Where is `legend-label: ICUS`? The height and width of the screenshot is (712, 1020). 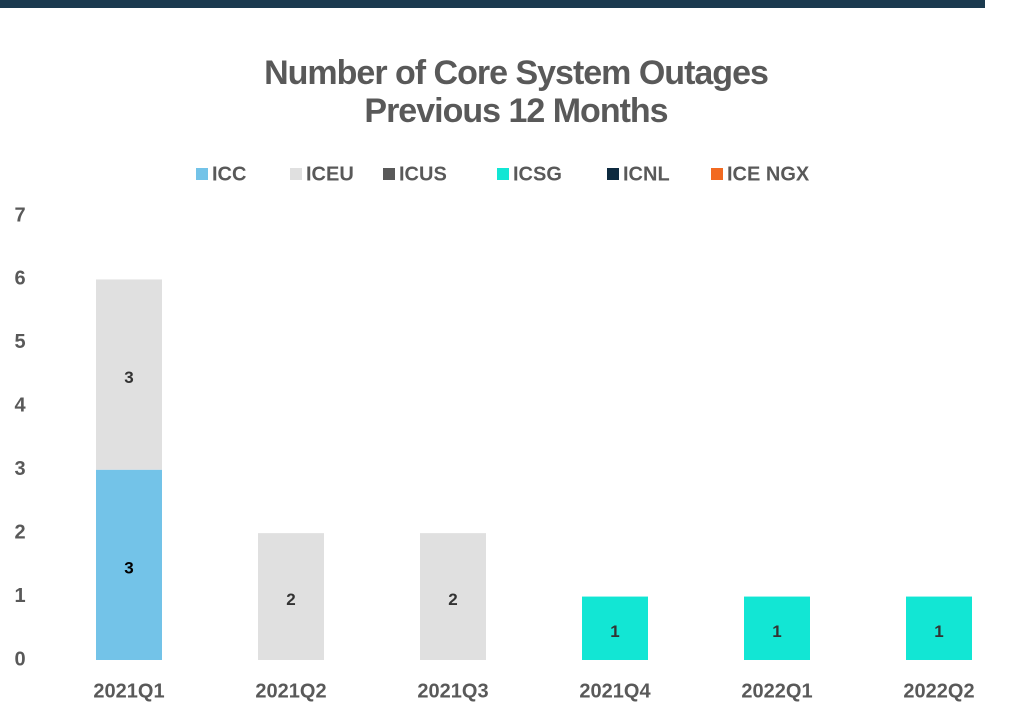 legend-label: ICUS is located at coordinates (423, 174).